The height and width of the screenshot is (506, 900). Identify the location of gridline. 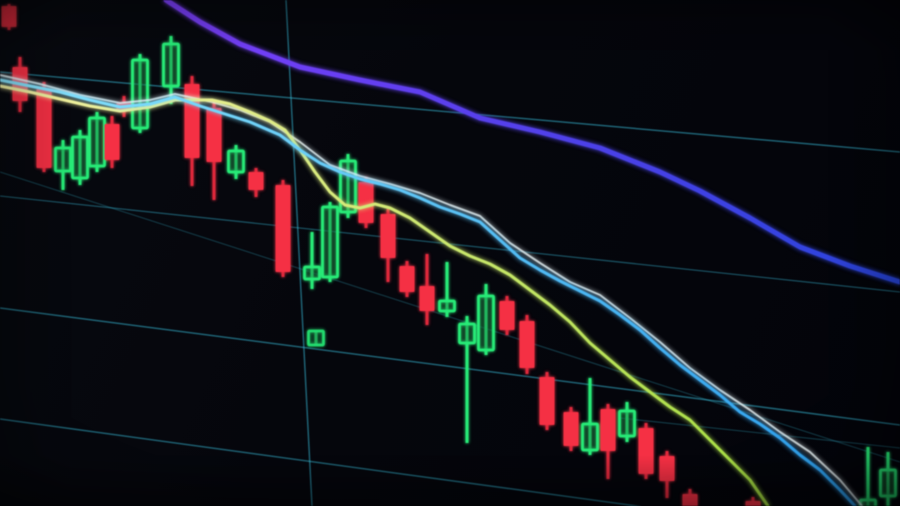
(321, 462).